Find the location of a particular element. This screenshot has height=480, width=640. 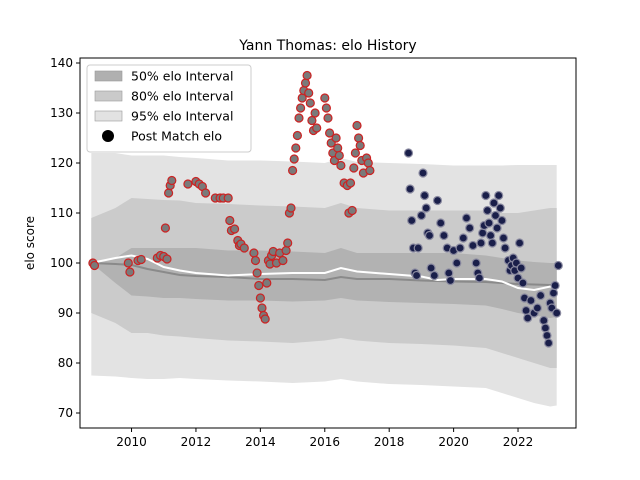

x-tick-label: 2020 is located at coordinates (453, 442).